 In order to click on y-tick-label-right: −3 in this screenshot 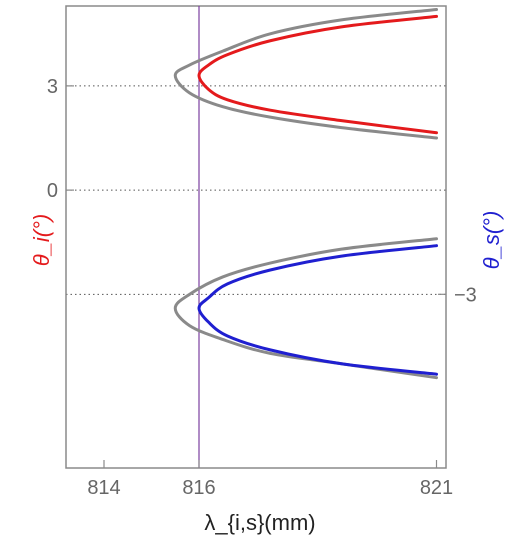, I will do `click(465, 295)`.